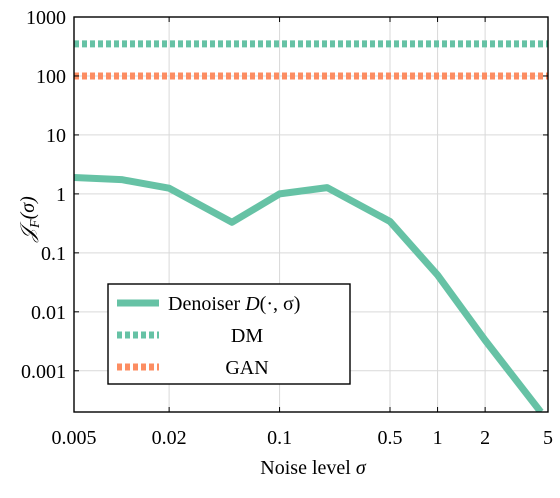 This screenshot has width=560, height=498. Describe the element at coordinates (30, 219) in the screenshot. I see `y-axis-label: 𝒥F(σ)` at that location.